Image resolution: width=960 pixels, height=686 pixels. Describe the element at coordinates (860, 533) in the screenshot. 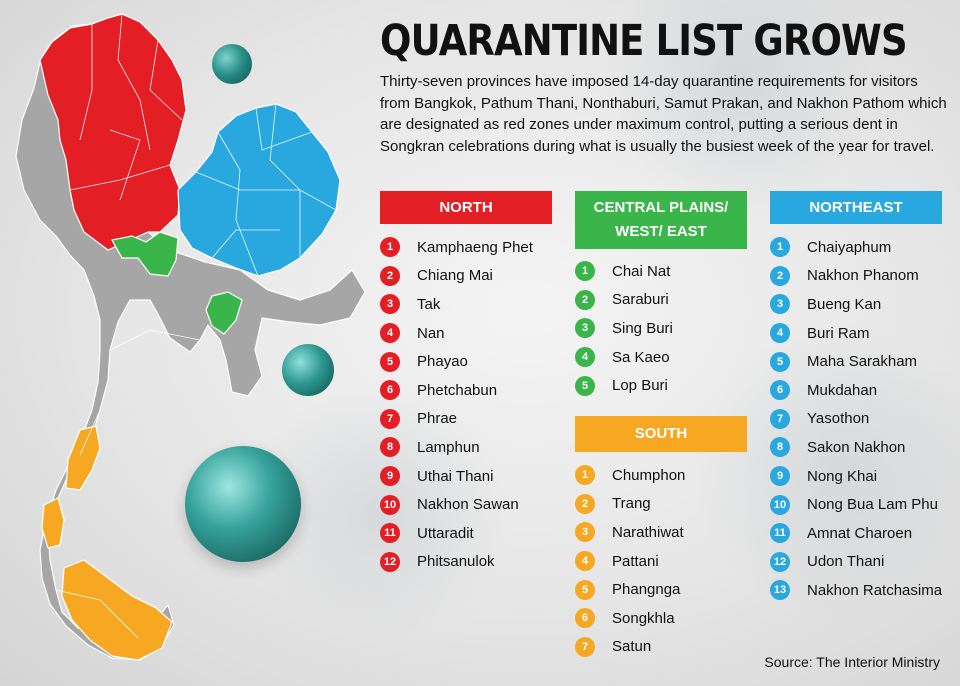

I see `province-name: Amnat Charoen` at that location.